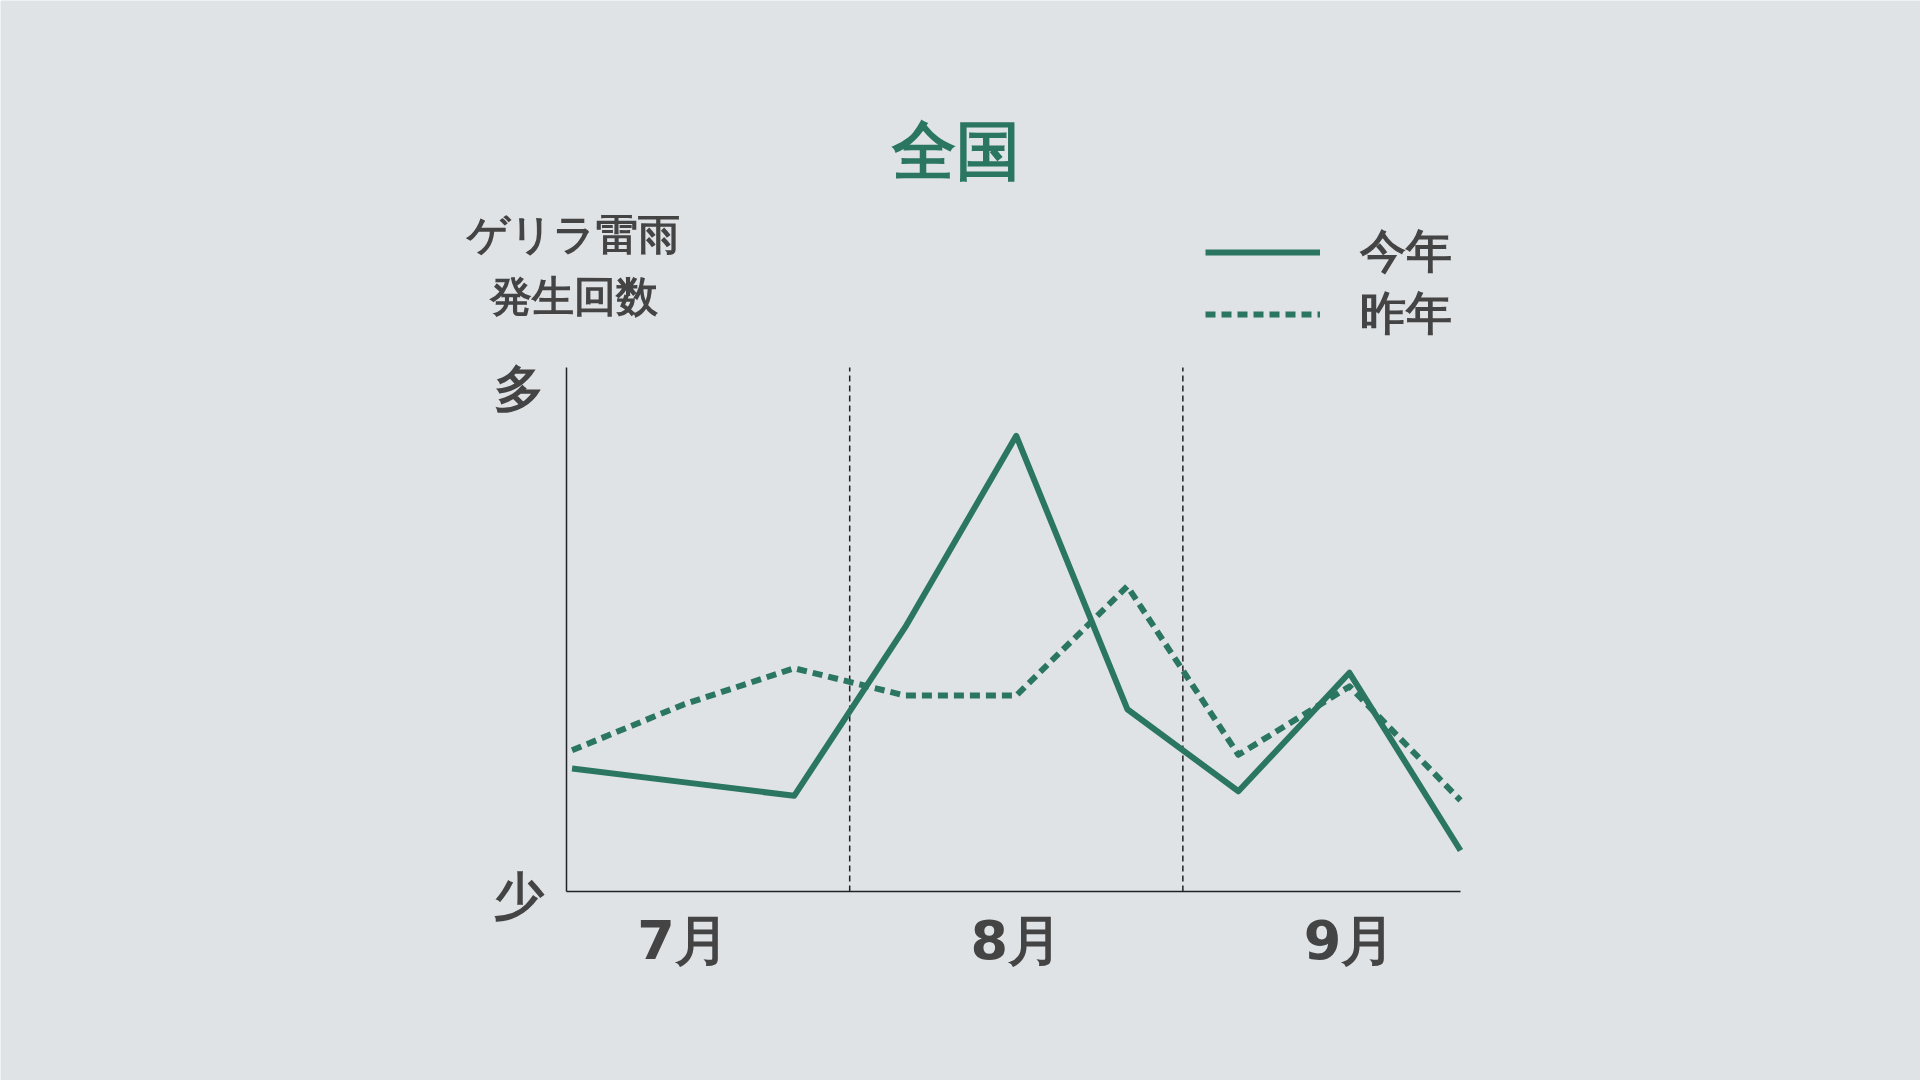 This screenshot has height=1080, width=1920. I want to click on text: 少, so click(519, 895).